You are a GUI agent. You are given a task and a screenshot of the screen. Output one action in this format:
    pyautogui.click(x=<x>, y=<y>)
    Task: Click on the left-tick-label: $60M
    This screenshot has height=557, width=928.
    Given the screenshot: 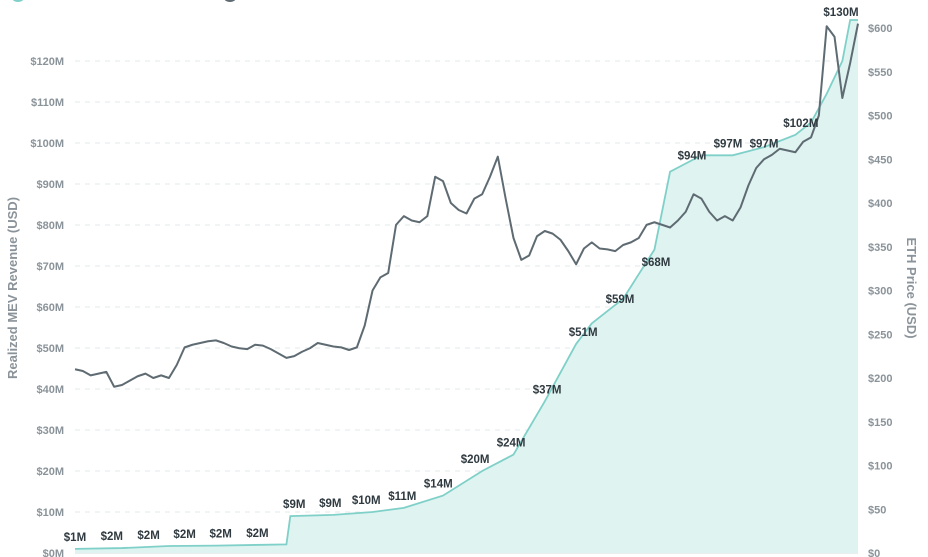 What is the action you would take?
    pyautogui.click(x=50, y=308)
    